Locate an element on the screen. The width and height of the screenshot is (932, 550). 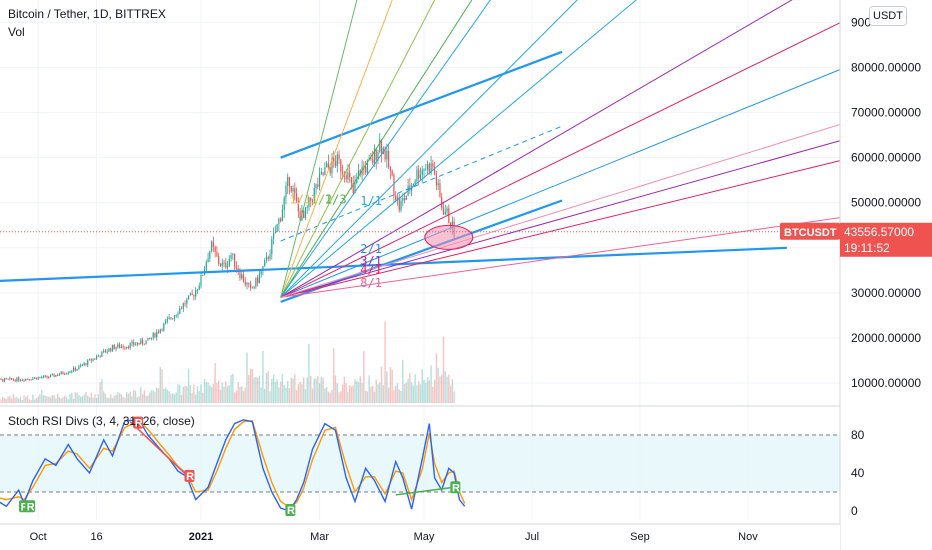
bear-divergence-marker is located at coordinates (189, 475).